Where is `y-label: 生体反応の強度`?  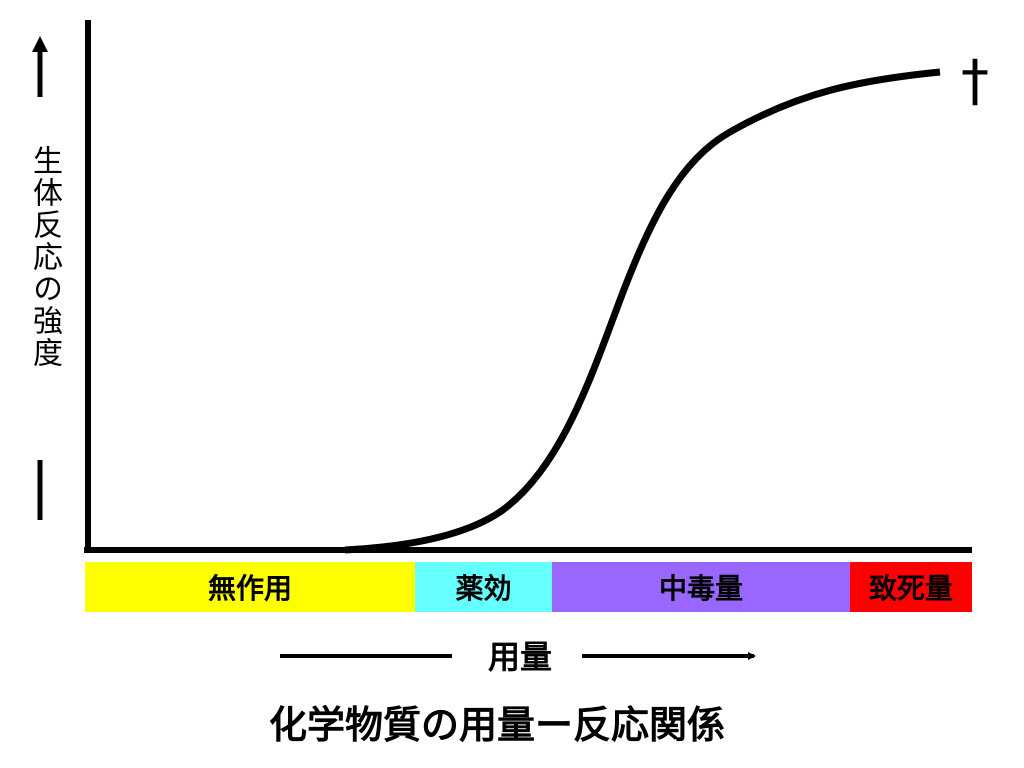 y-label: 生体反応の強度 is located at coordinates (44, 257).